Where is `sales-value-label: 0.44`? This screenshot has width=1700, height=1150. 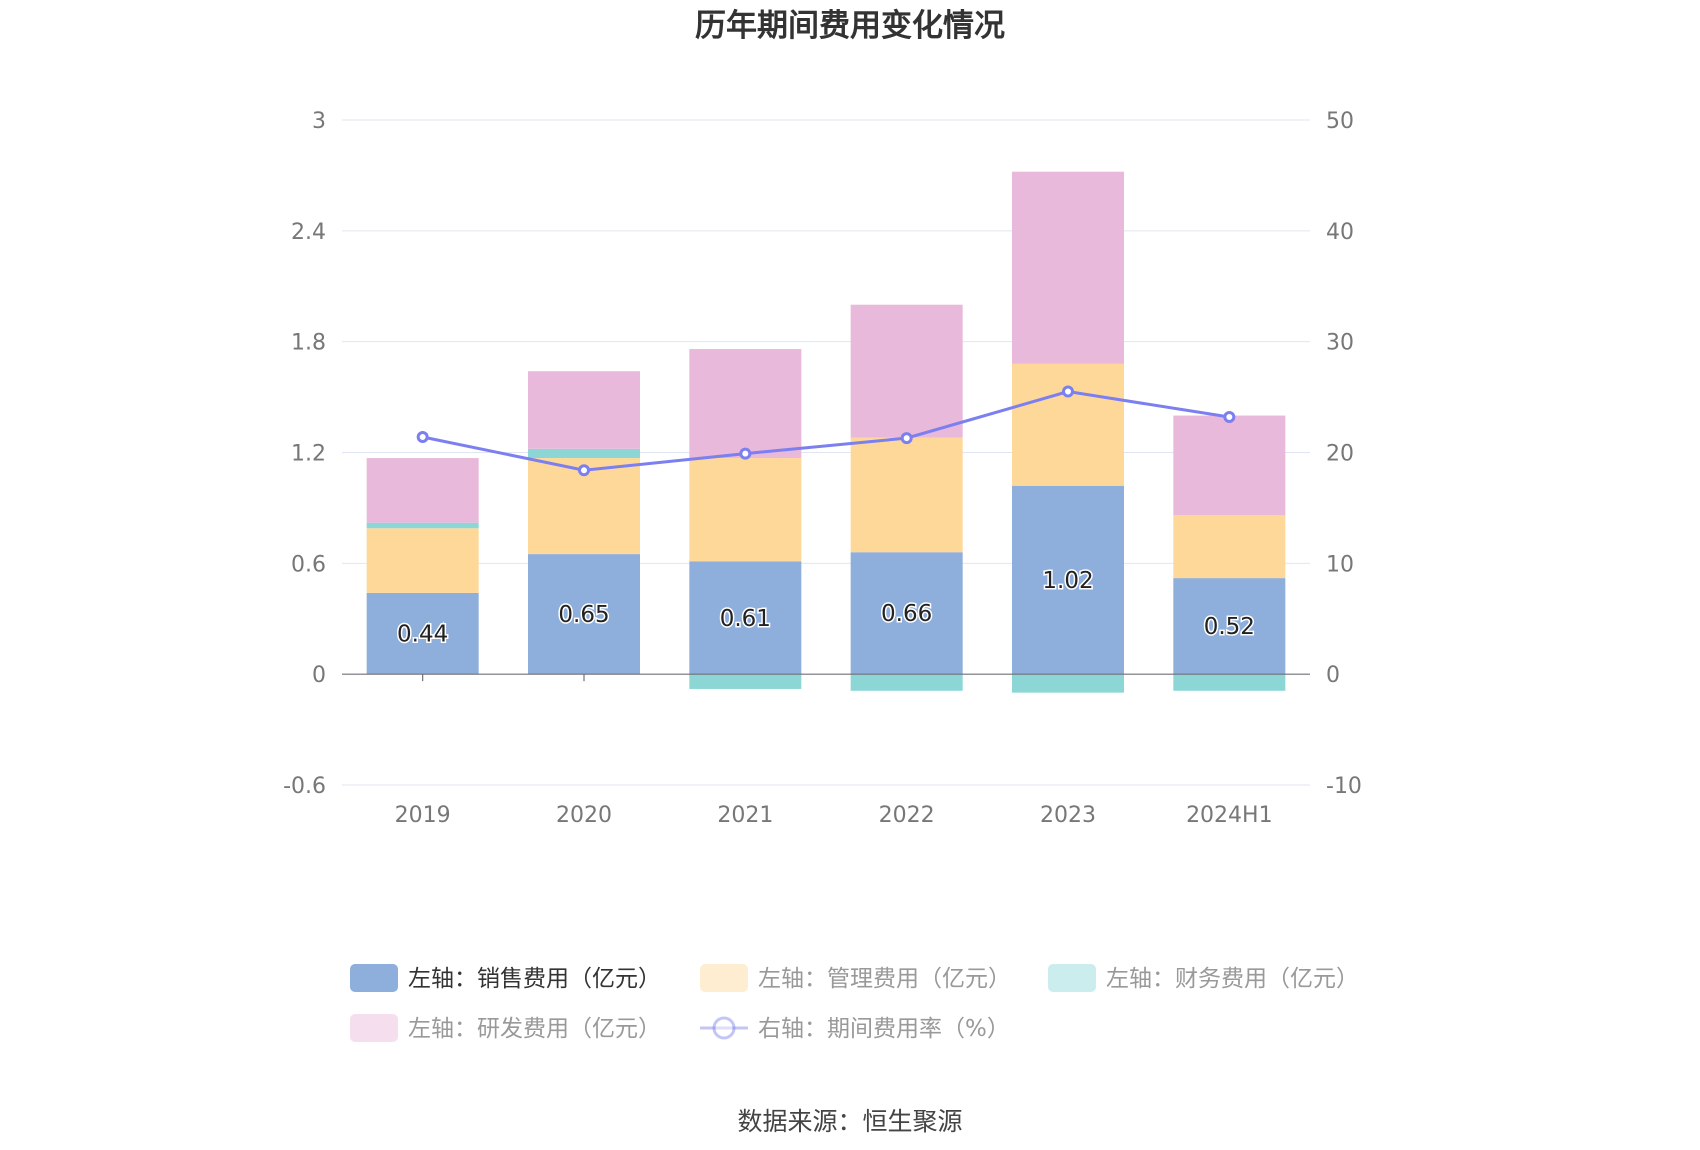
sales-value-label: 0.44 is located at coordinates (422, 635).